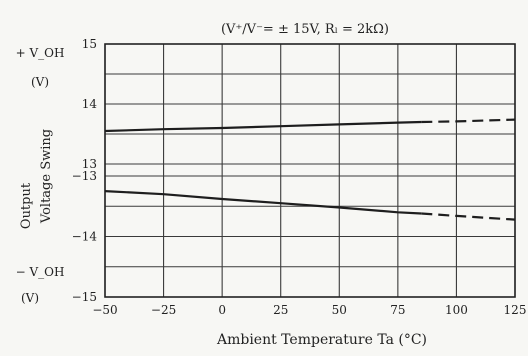 The width and height of the screenshot is (528, 356). I want to click on x-tick-label: 100, so click(456, 310).